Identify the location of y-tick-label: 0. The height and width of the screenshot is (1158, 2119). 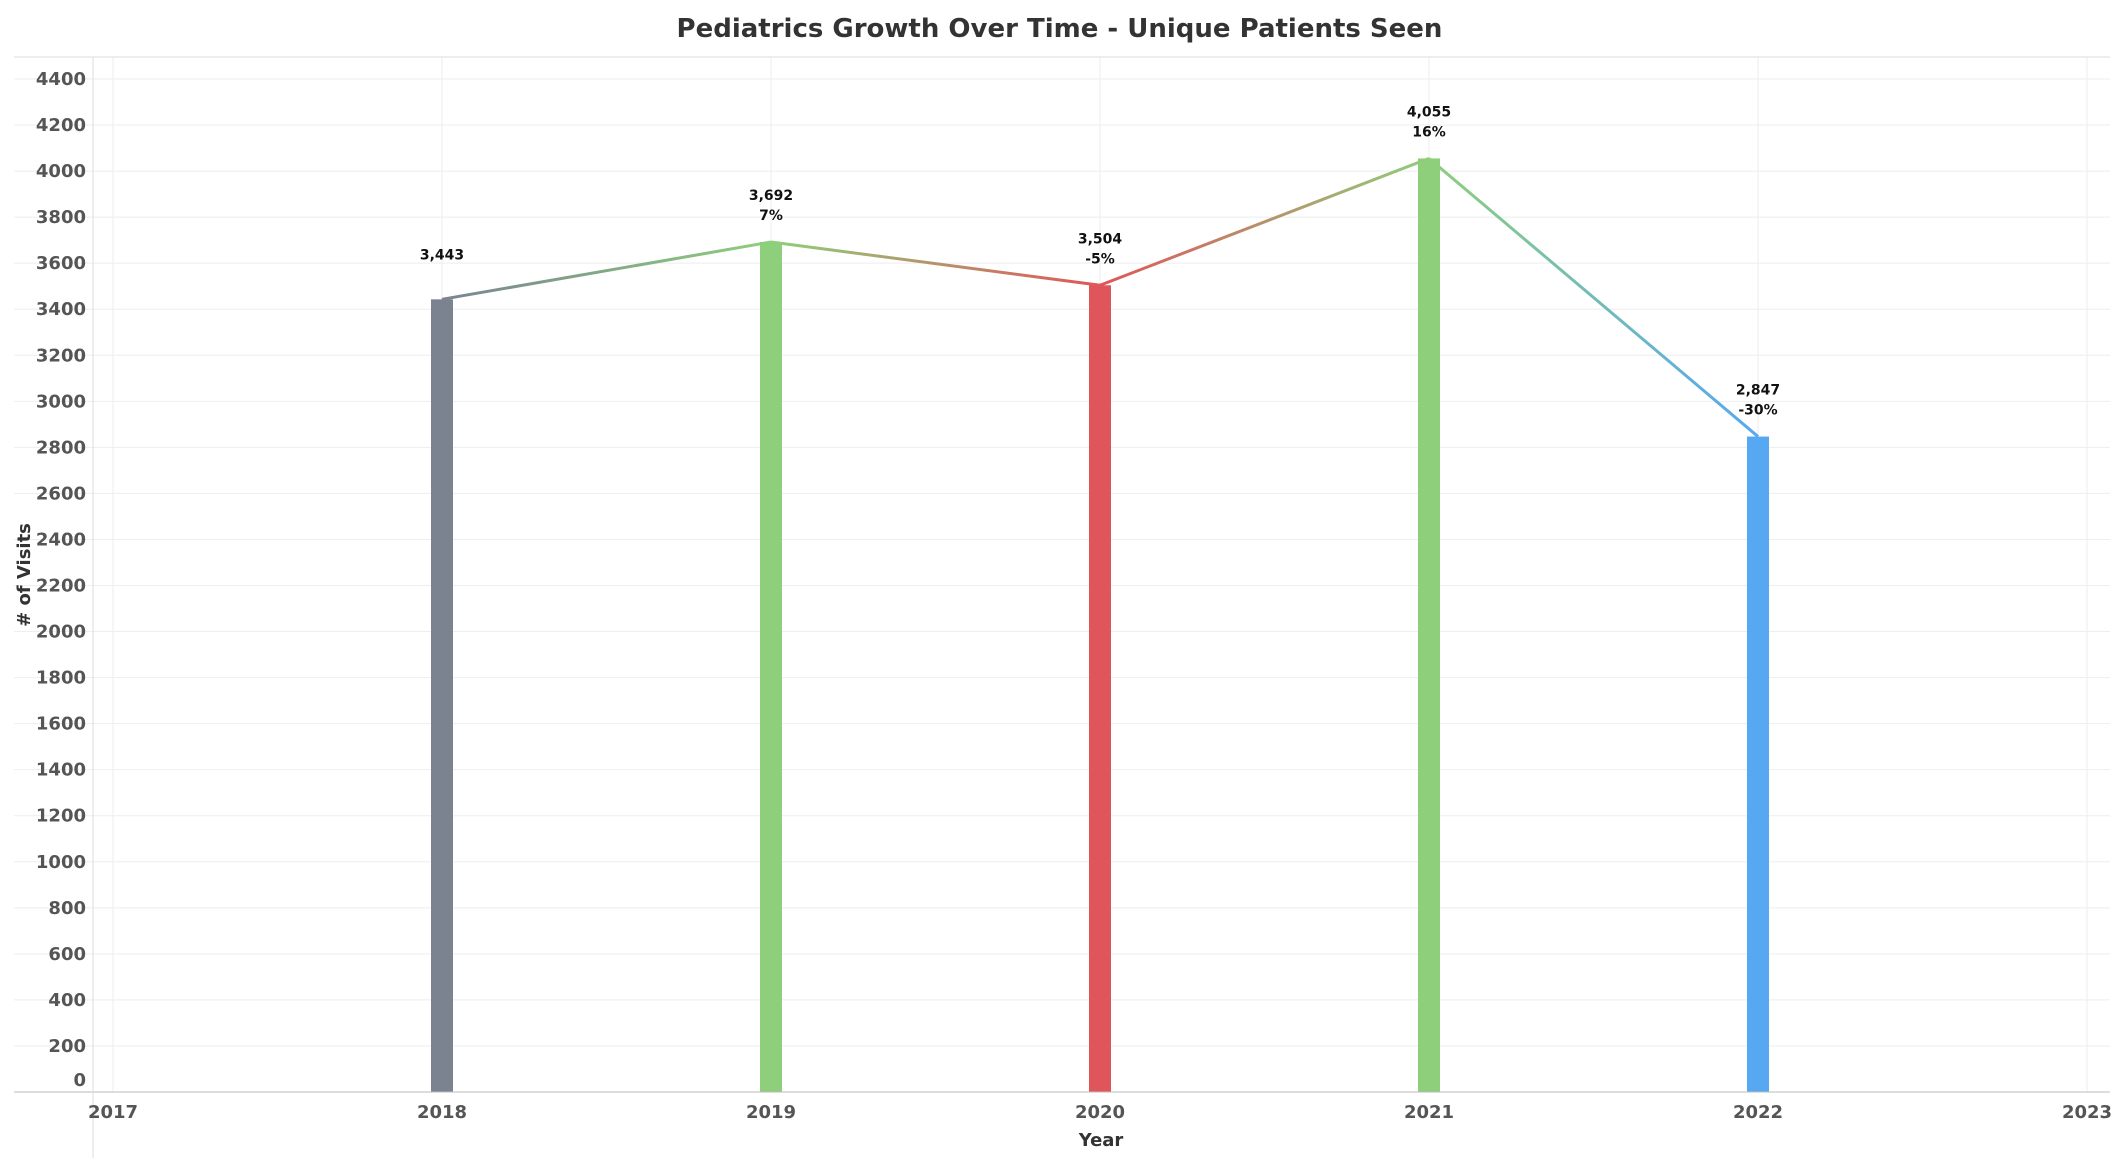
(79, 1080).